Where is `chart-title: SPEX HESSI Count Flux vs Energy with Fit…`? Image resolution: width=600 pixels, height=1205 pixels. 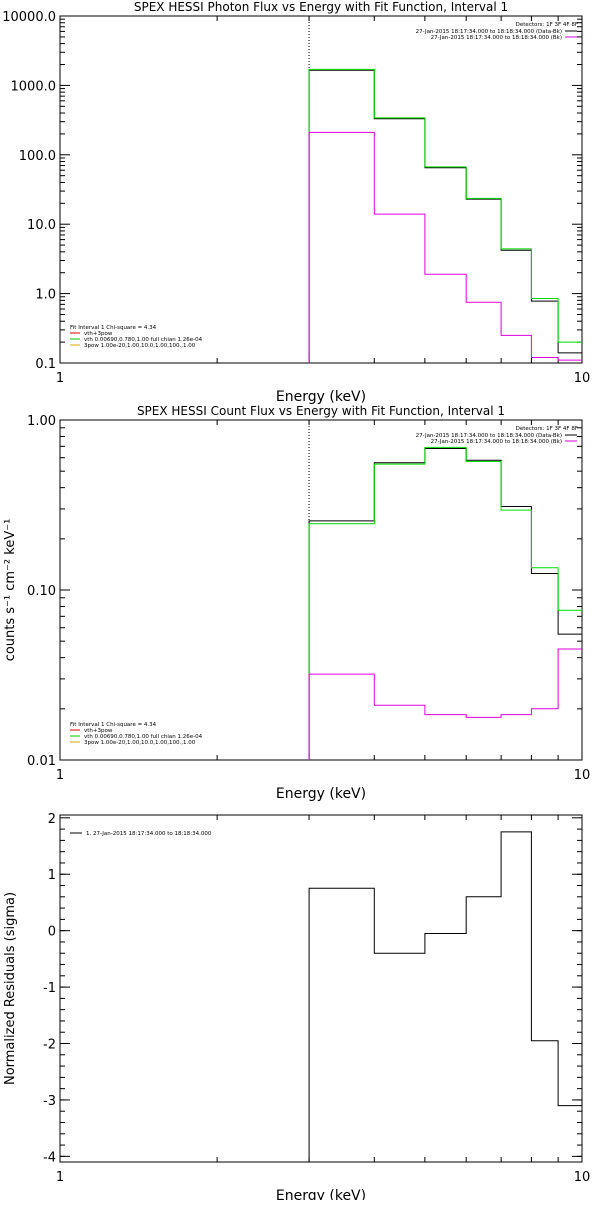
chart-title: SPEX HESSI Count Flux vs Energy with Fit… is located at coordinates (321, 411).